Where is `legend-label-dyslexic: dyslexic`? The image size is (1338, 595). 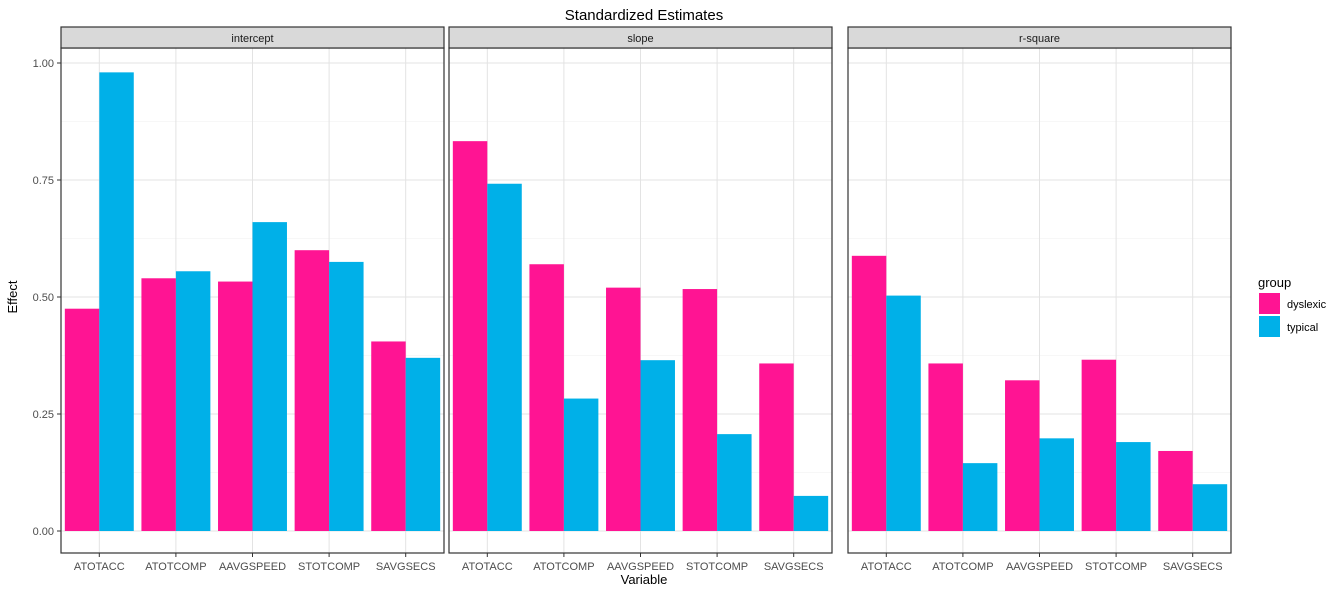
legend-label-dyslexic: dyslexic is located at coordinates (1307, 305).